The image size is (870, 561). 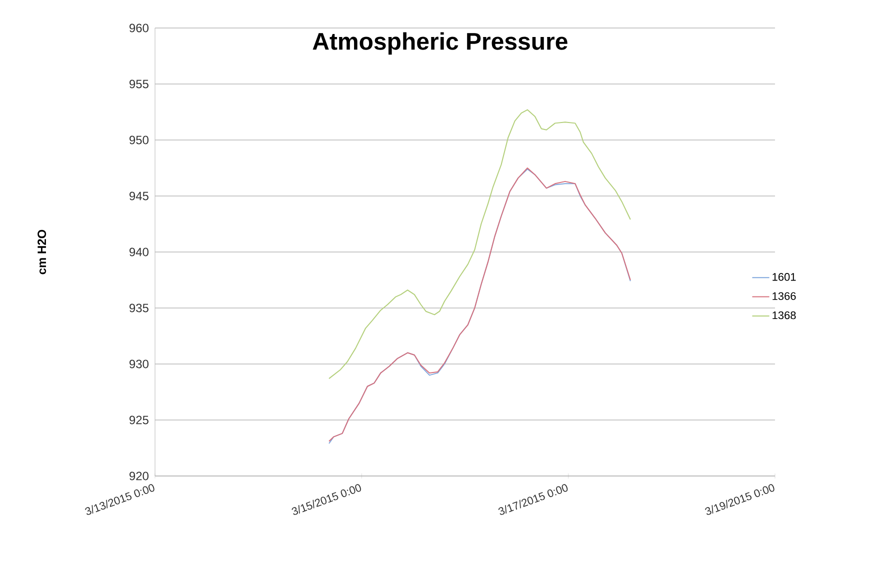 I want to click on y-axis-title: cm H2O, so click(x=42, y=252).